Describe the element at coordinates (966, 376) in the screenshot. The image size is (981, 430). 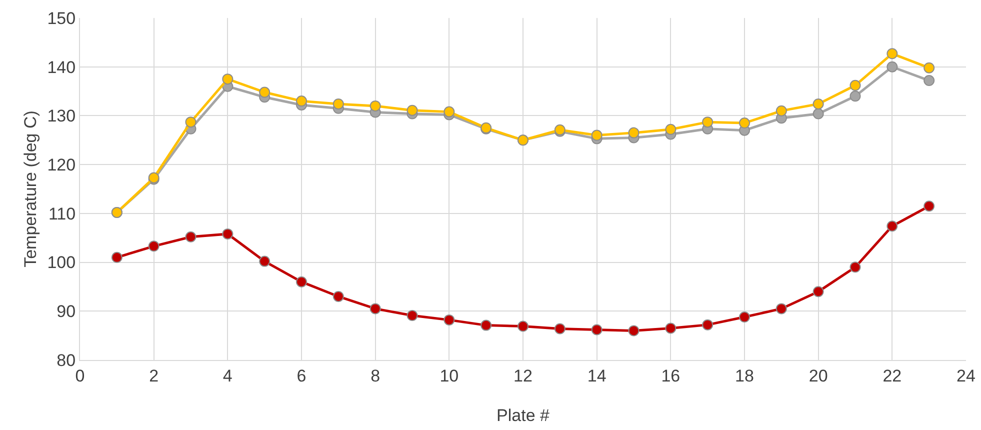
I see `x-tick-label: 24` at that location.